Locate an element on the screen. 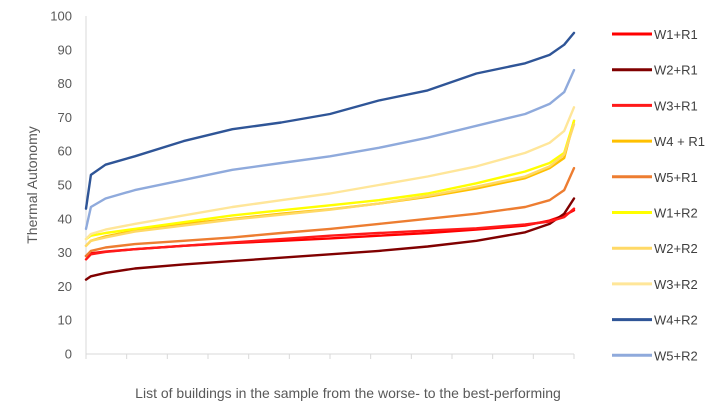 The height and width of the screenshot is (418, 720). y-tick-label: 90 is located at coordinates (65, 49).